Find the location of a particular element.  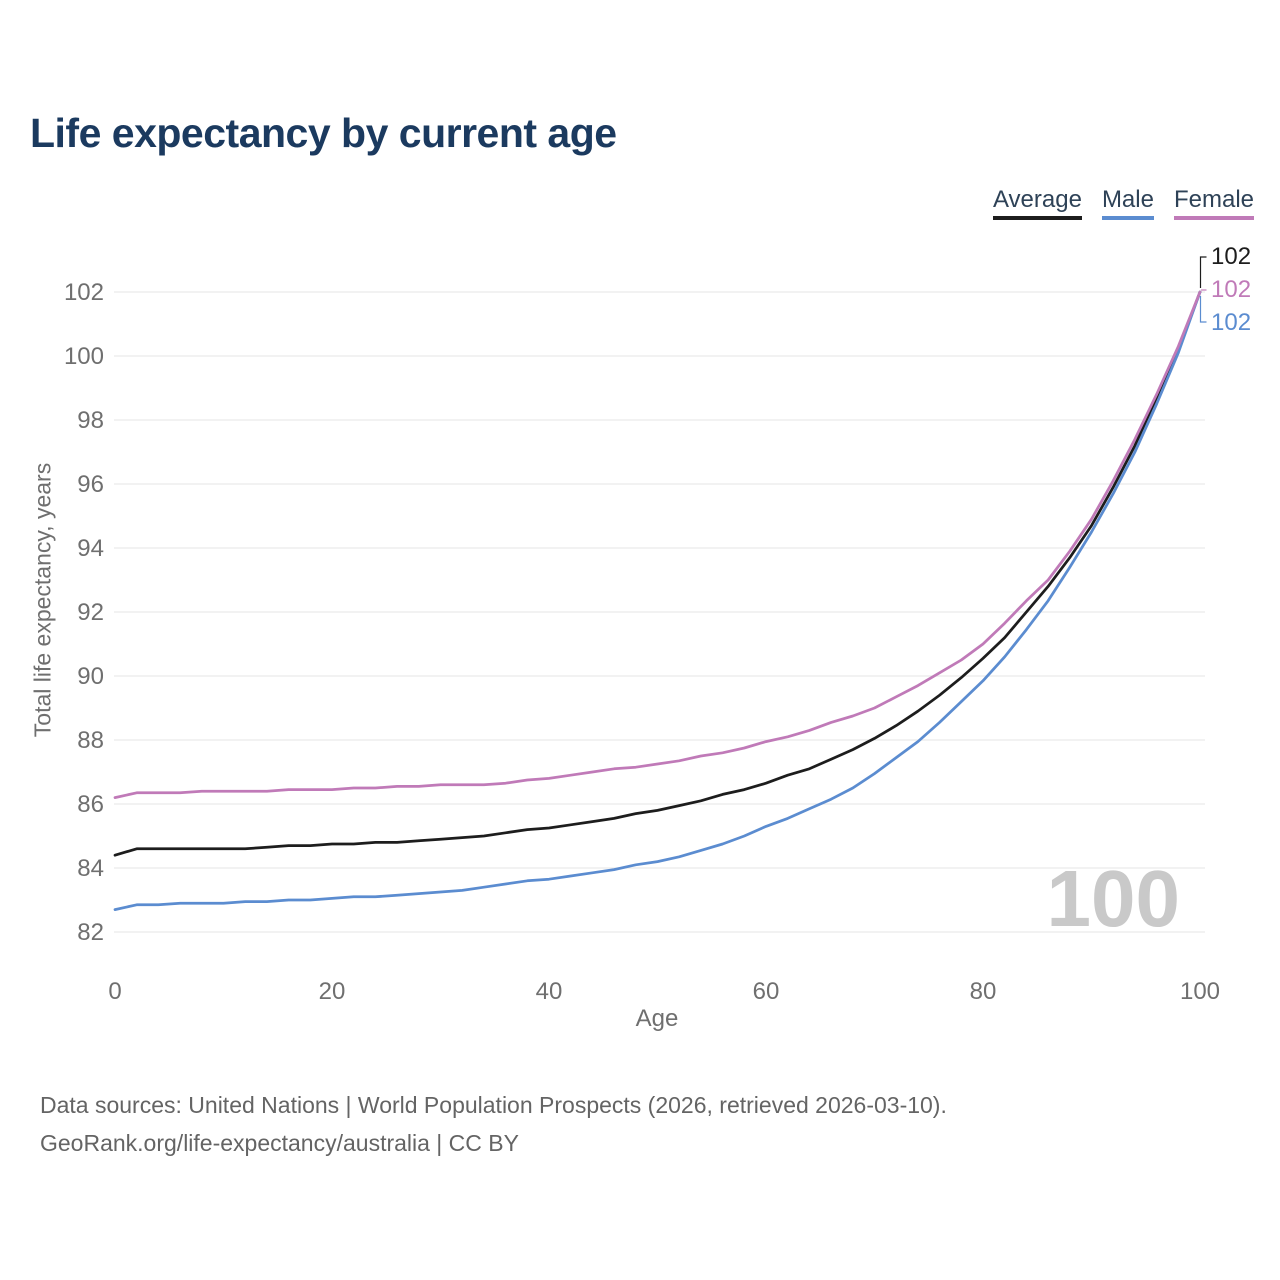

x-tick-label-80: 80 is located at coordinates (983, 991).